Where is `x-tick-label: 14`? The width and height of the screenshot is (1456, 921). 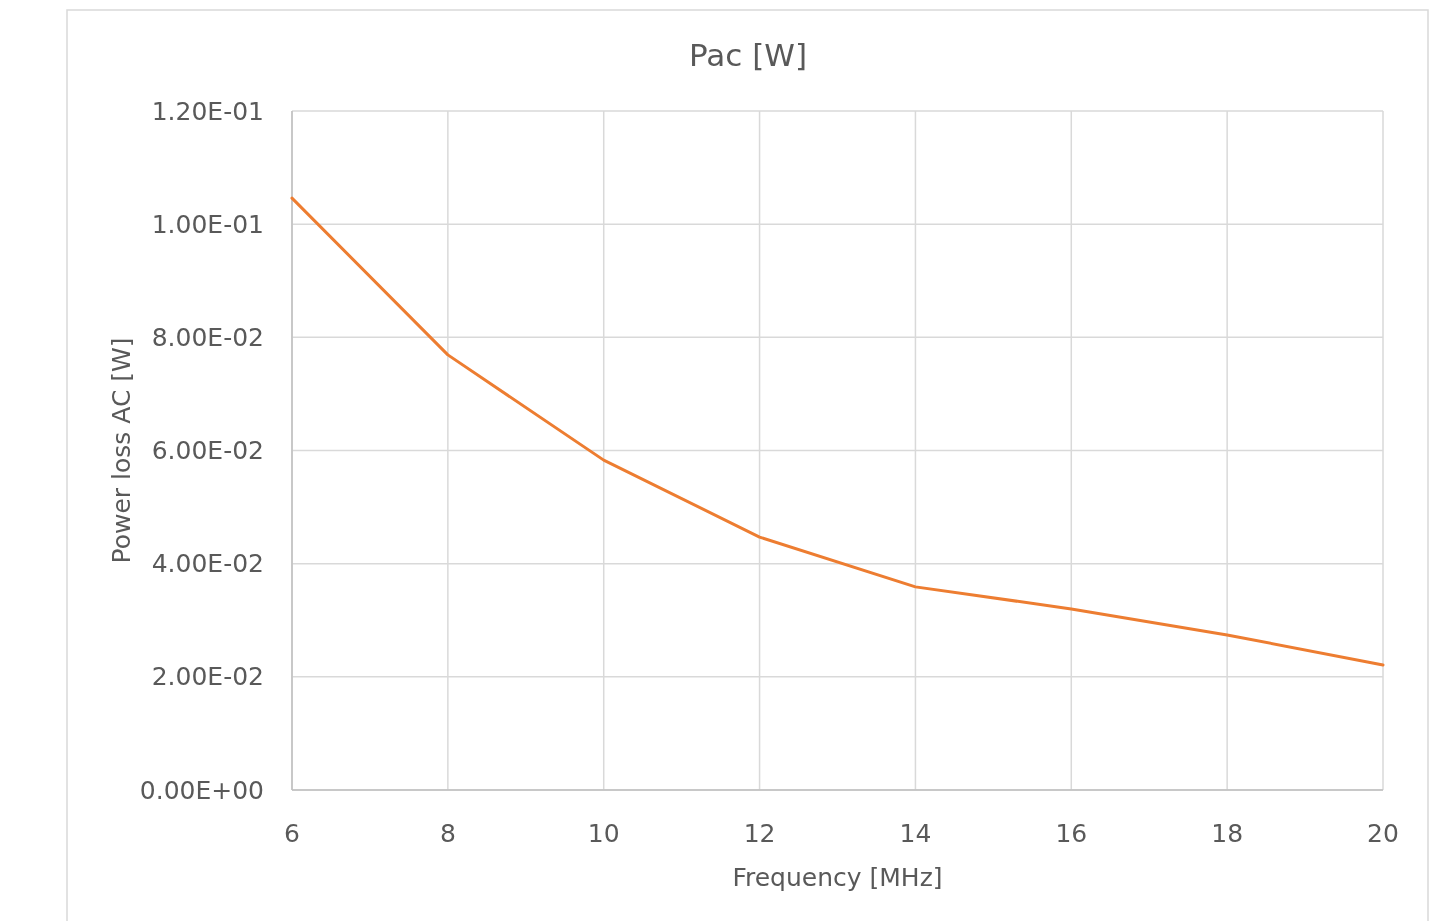 x-tick-label: 14 is located at coordinates (915, 833).